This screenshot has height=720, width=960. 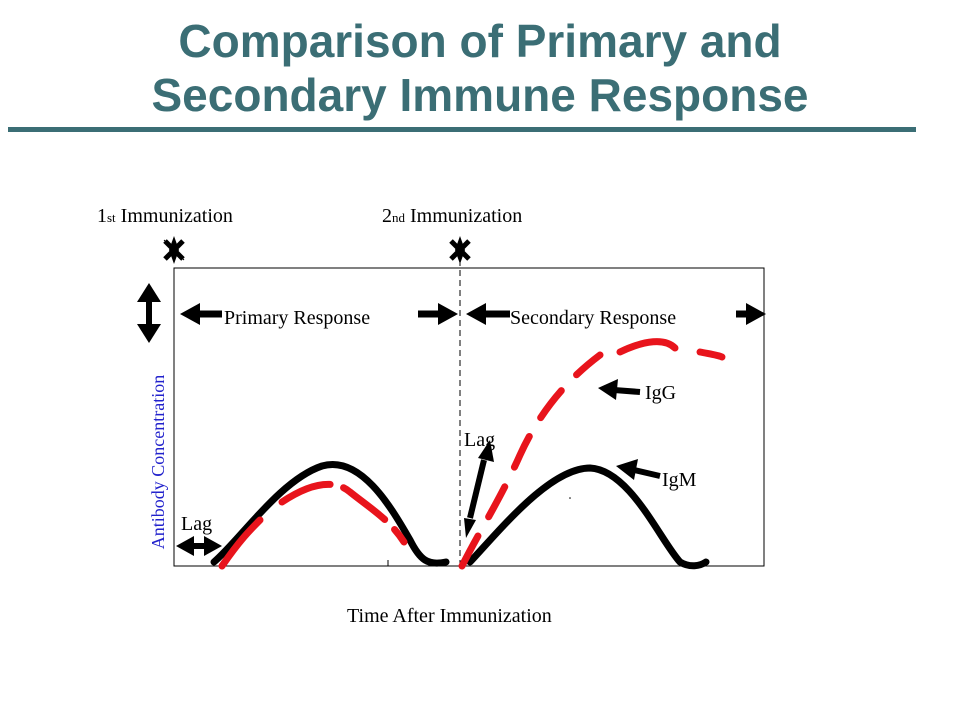 What do you see at coordinates (449, 616) in the screenshot?
I see `x-axis-label: Time After Immunization` at bounding box center [449, 616].